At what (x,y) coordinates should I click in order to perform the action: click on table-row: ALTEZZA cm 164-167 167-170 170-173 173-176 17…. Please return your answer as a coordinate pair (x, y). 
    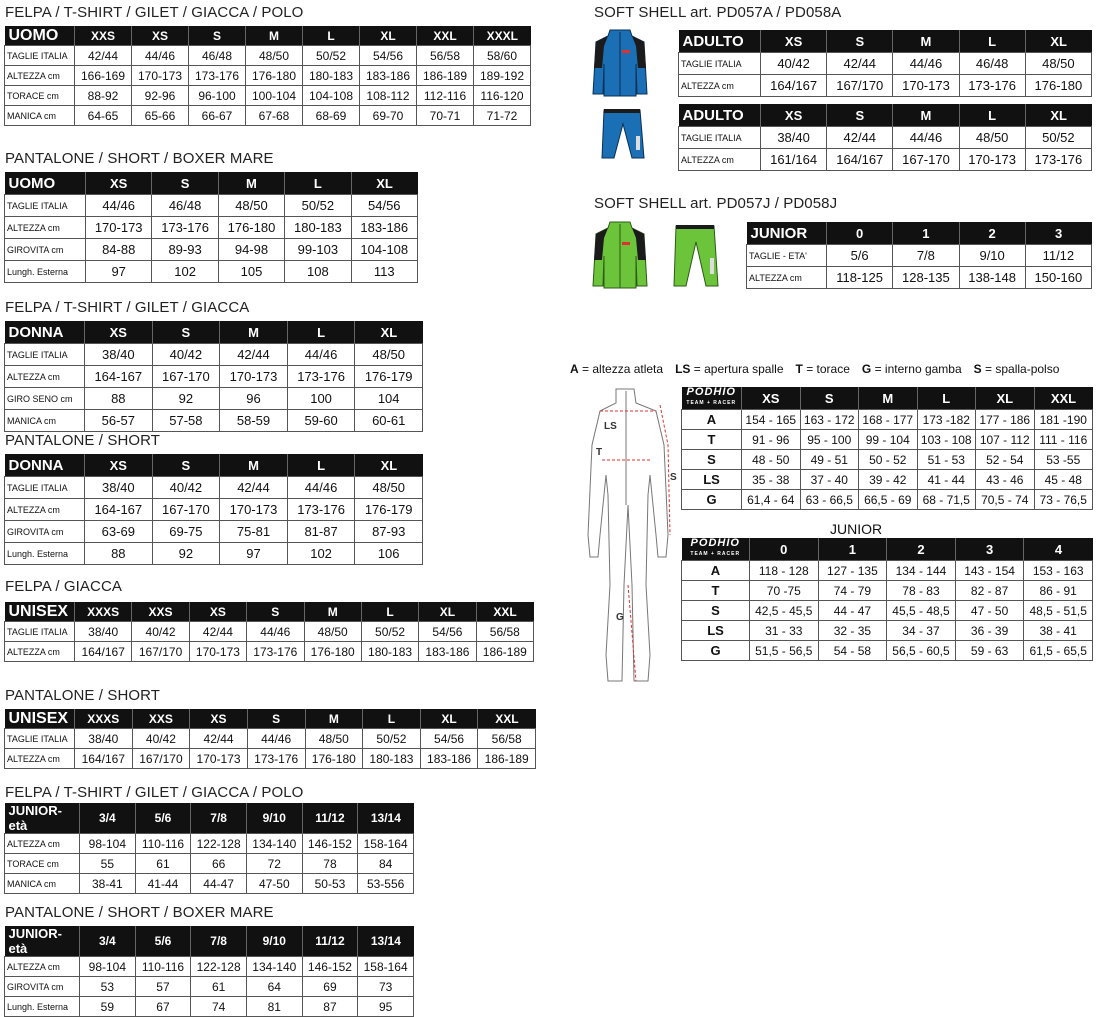
    Looking at the image, I should click on (213, 509).